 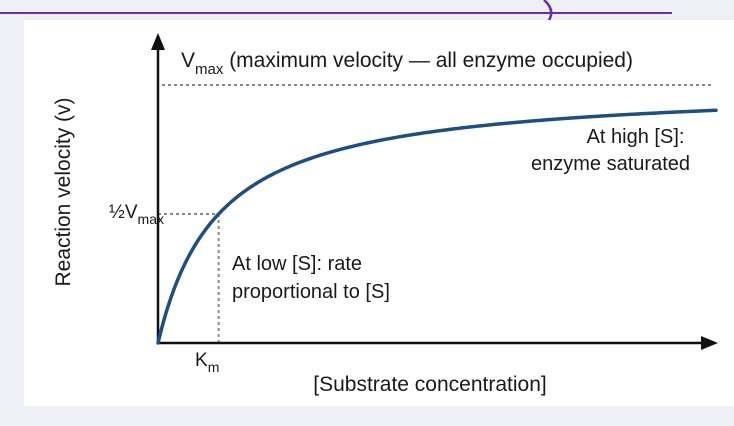 I want to click on annotation-high-s-line-2: enzyme saturated, so click(x=610, y=164).